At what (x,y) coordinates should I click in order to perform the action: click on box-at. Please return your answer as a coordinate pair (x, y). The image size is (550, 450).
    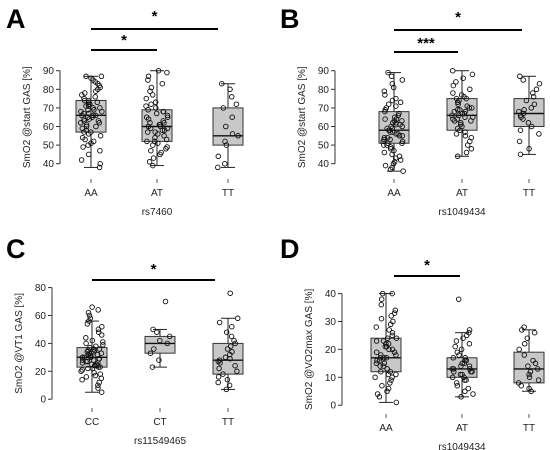
    Looking at the image, I should click on (462, 365).